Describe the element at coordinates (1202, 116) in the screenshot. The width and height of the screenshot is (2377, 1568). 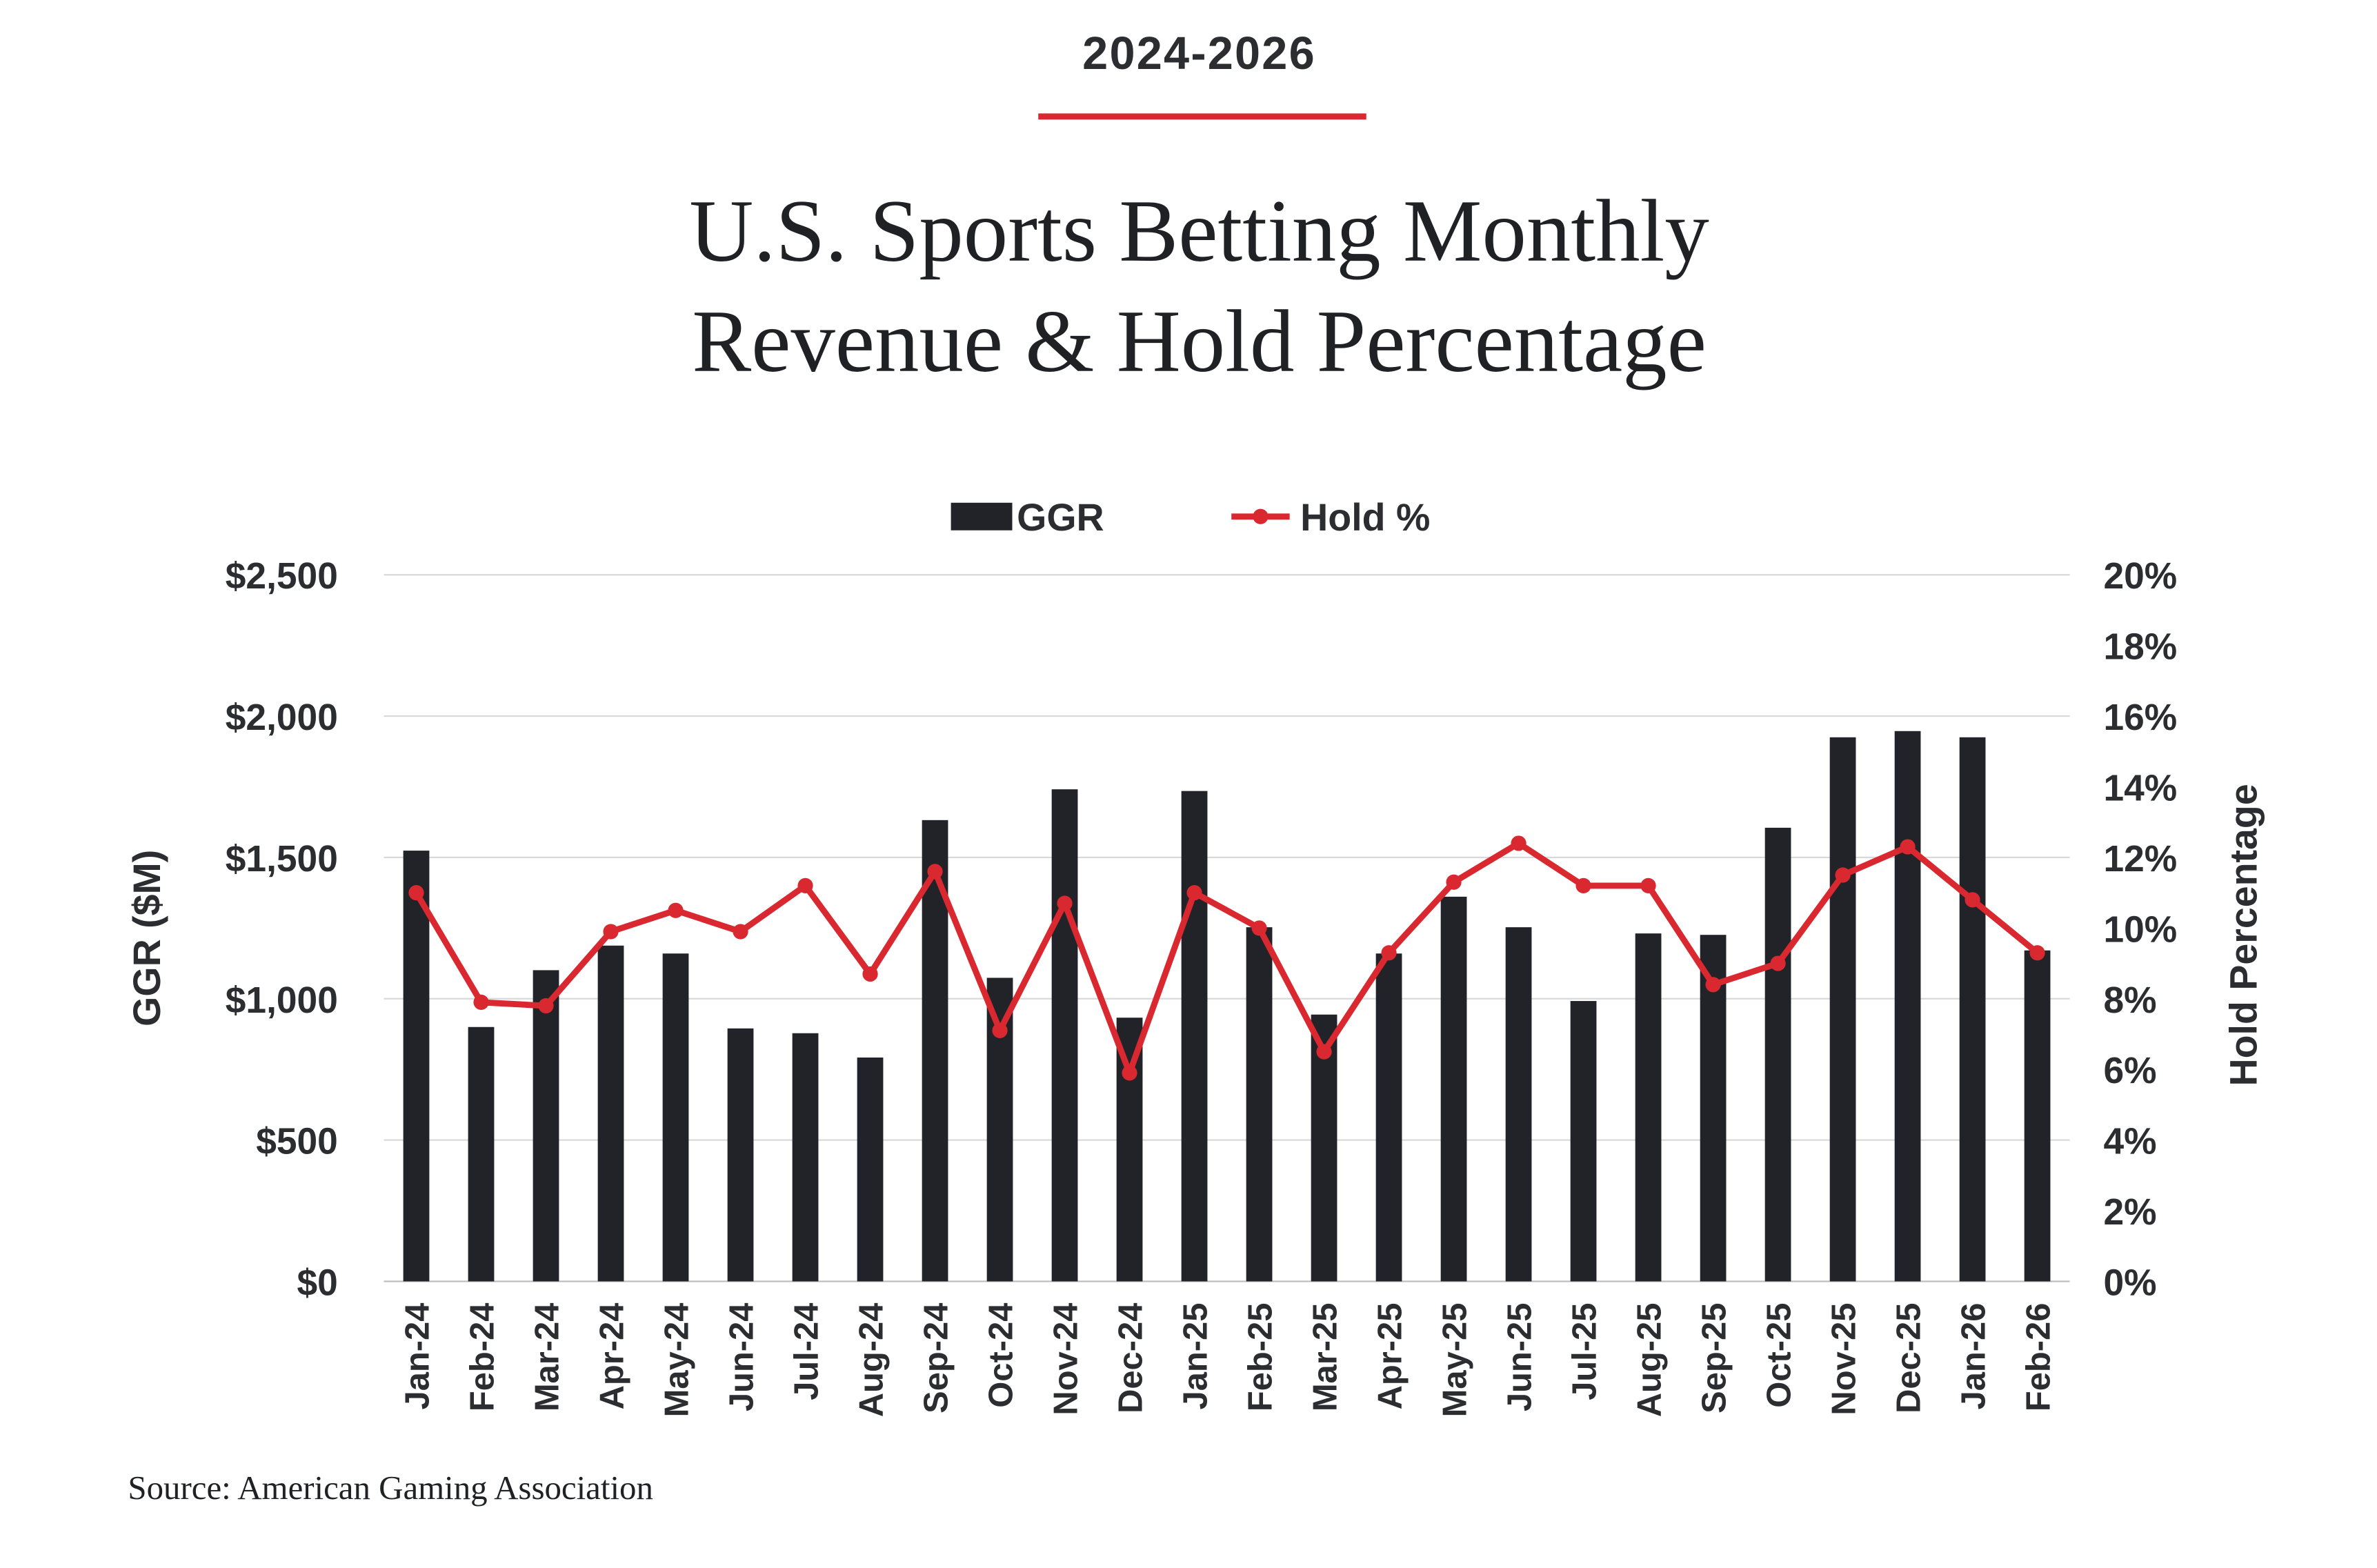
I see `eyebrow-underline` at that location.